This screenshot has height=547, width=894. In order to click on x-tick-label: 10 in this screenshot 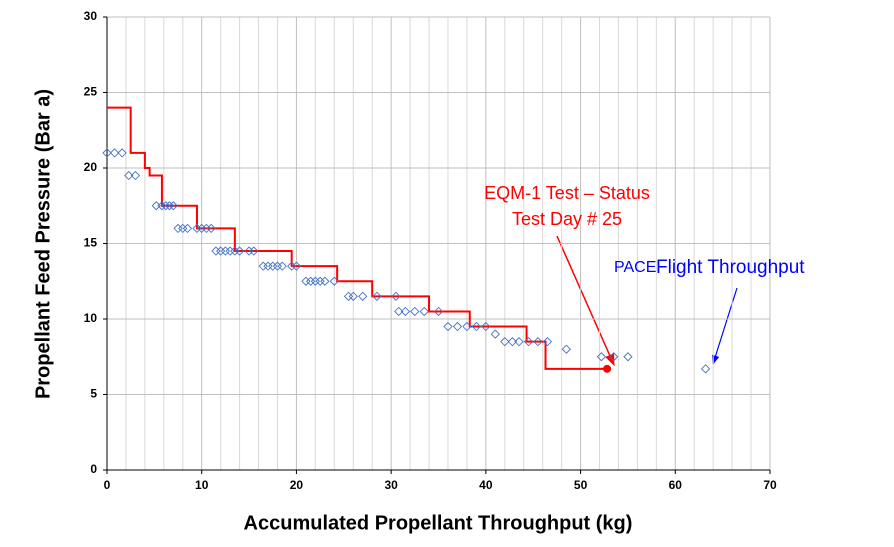, I will do `click(202, 485)`.